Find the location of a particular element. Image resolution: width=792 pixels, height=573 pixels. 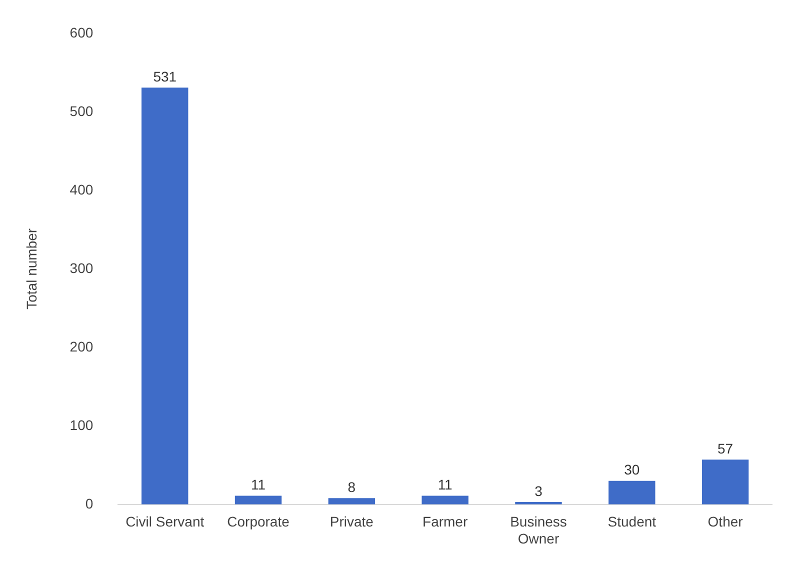

data-label: 531 is located at coordinates (165, 76).